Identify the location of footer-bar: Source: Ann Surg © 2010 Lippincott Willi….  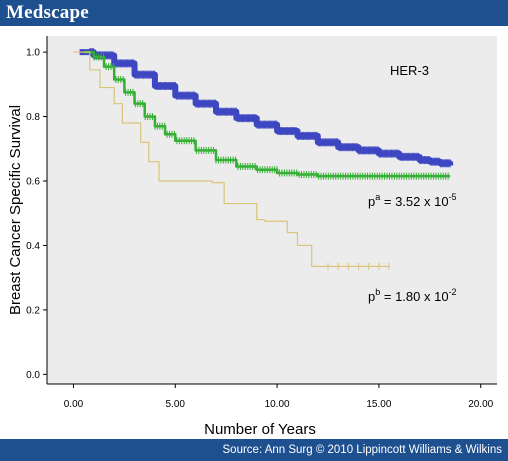
(254, 450).